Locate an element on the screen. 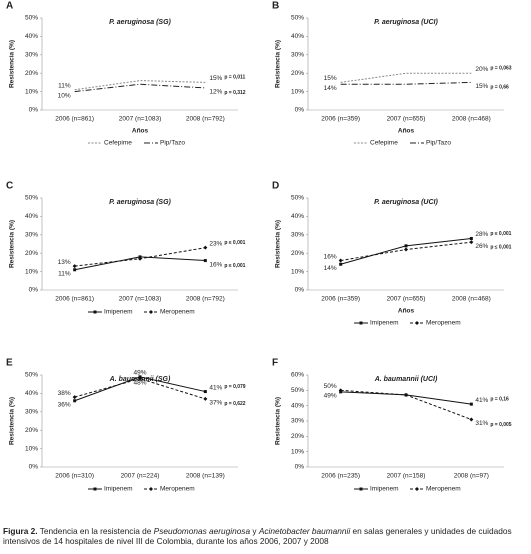 The height and width of the screenshot is (554, 531). panel-letter: D is located at coordinates (275, 186).